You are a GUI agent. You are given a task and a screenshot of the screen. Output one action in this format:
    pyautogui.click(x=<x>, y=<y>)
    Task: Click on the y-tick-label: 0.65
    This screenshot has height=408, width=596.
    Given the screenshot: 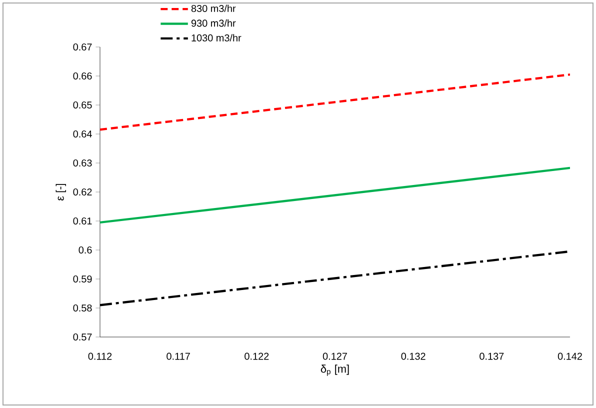 What is the action you would take?
    pyautogui.click(x=82, y=105)
    